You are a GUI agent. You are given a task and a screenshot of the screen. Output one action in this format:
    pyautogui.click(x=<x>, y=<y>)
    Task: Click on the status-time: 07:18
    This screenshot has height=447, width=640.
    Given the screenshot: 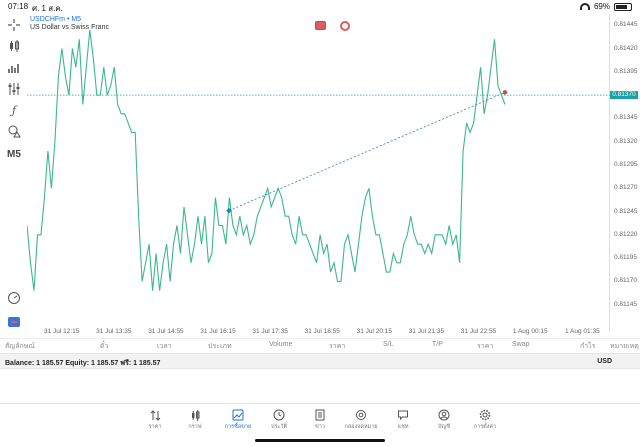 What is the action you would take?
    pyautogui.click(x=18, y=6)
    